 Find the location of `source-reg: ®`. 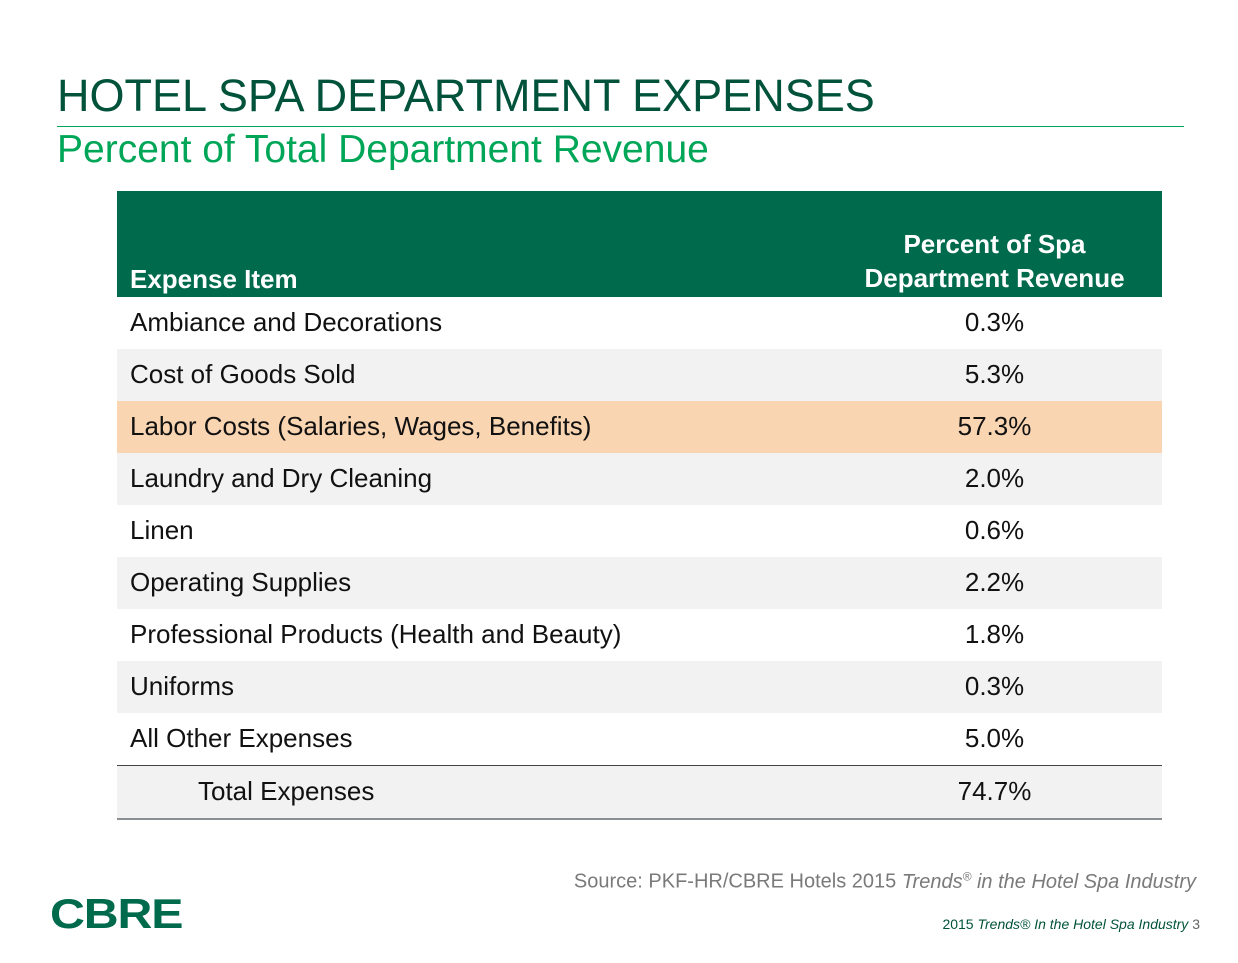

source-reg: ® is located at coordinates (967, 876).